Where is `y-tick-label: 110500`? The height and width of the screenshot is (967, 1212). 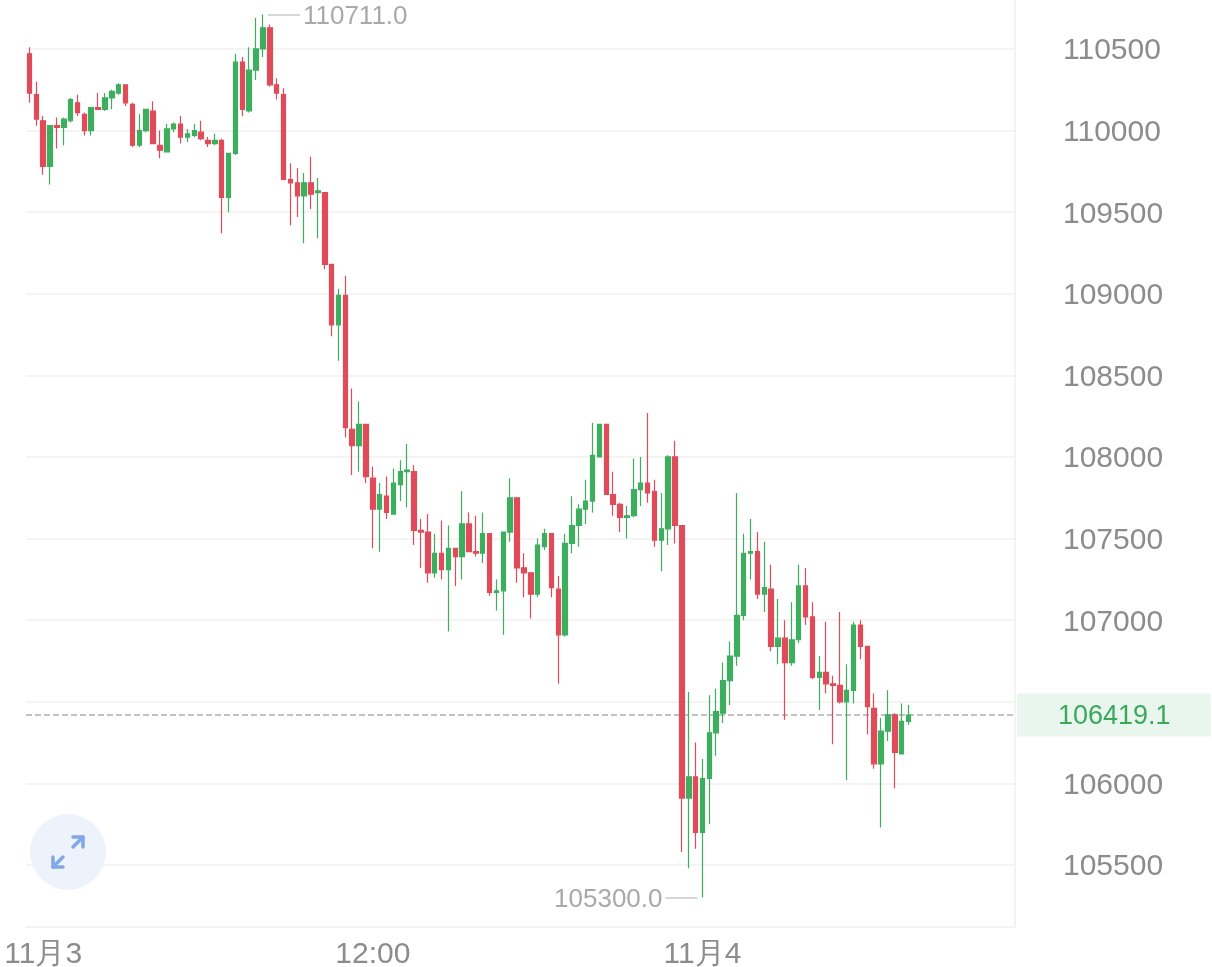 y-tick-label: 110500 is located at coordinates (1112, 49).